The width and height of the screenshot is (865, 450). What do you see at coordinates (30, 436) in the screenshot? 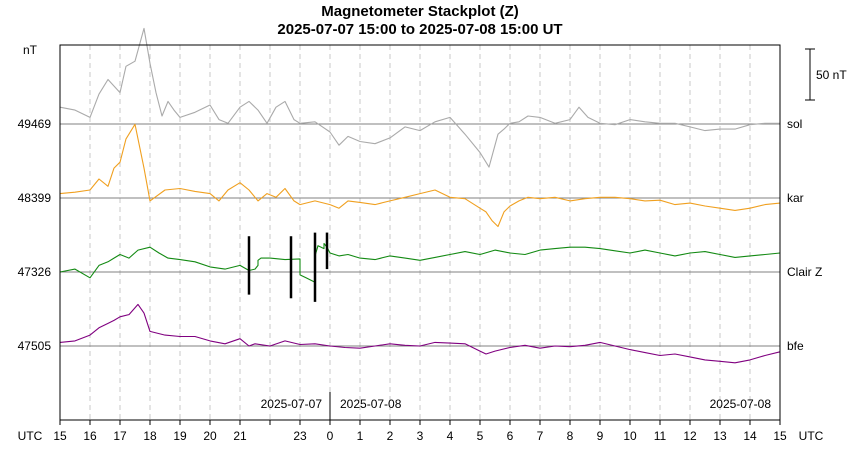
I see `x-axis-label-left: UTC` at bounding box center [30, 436].